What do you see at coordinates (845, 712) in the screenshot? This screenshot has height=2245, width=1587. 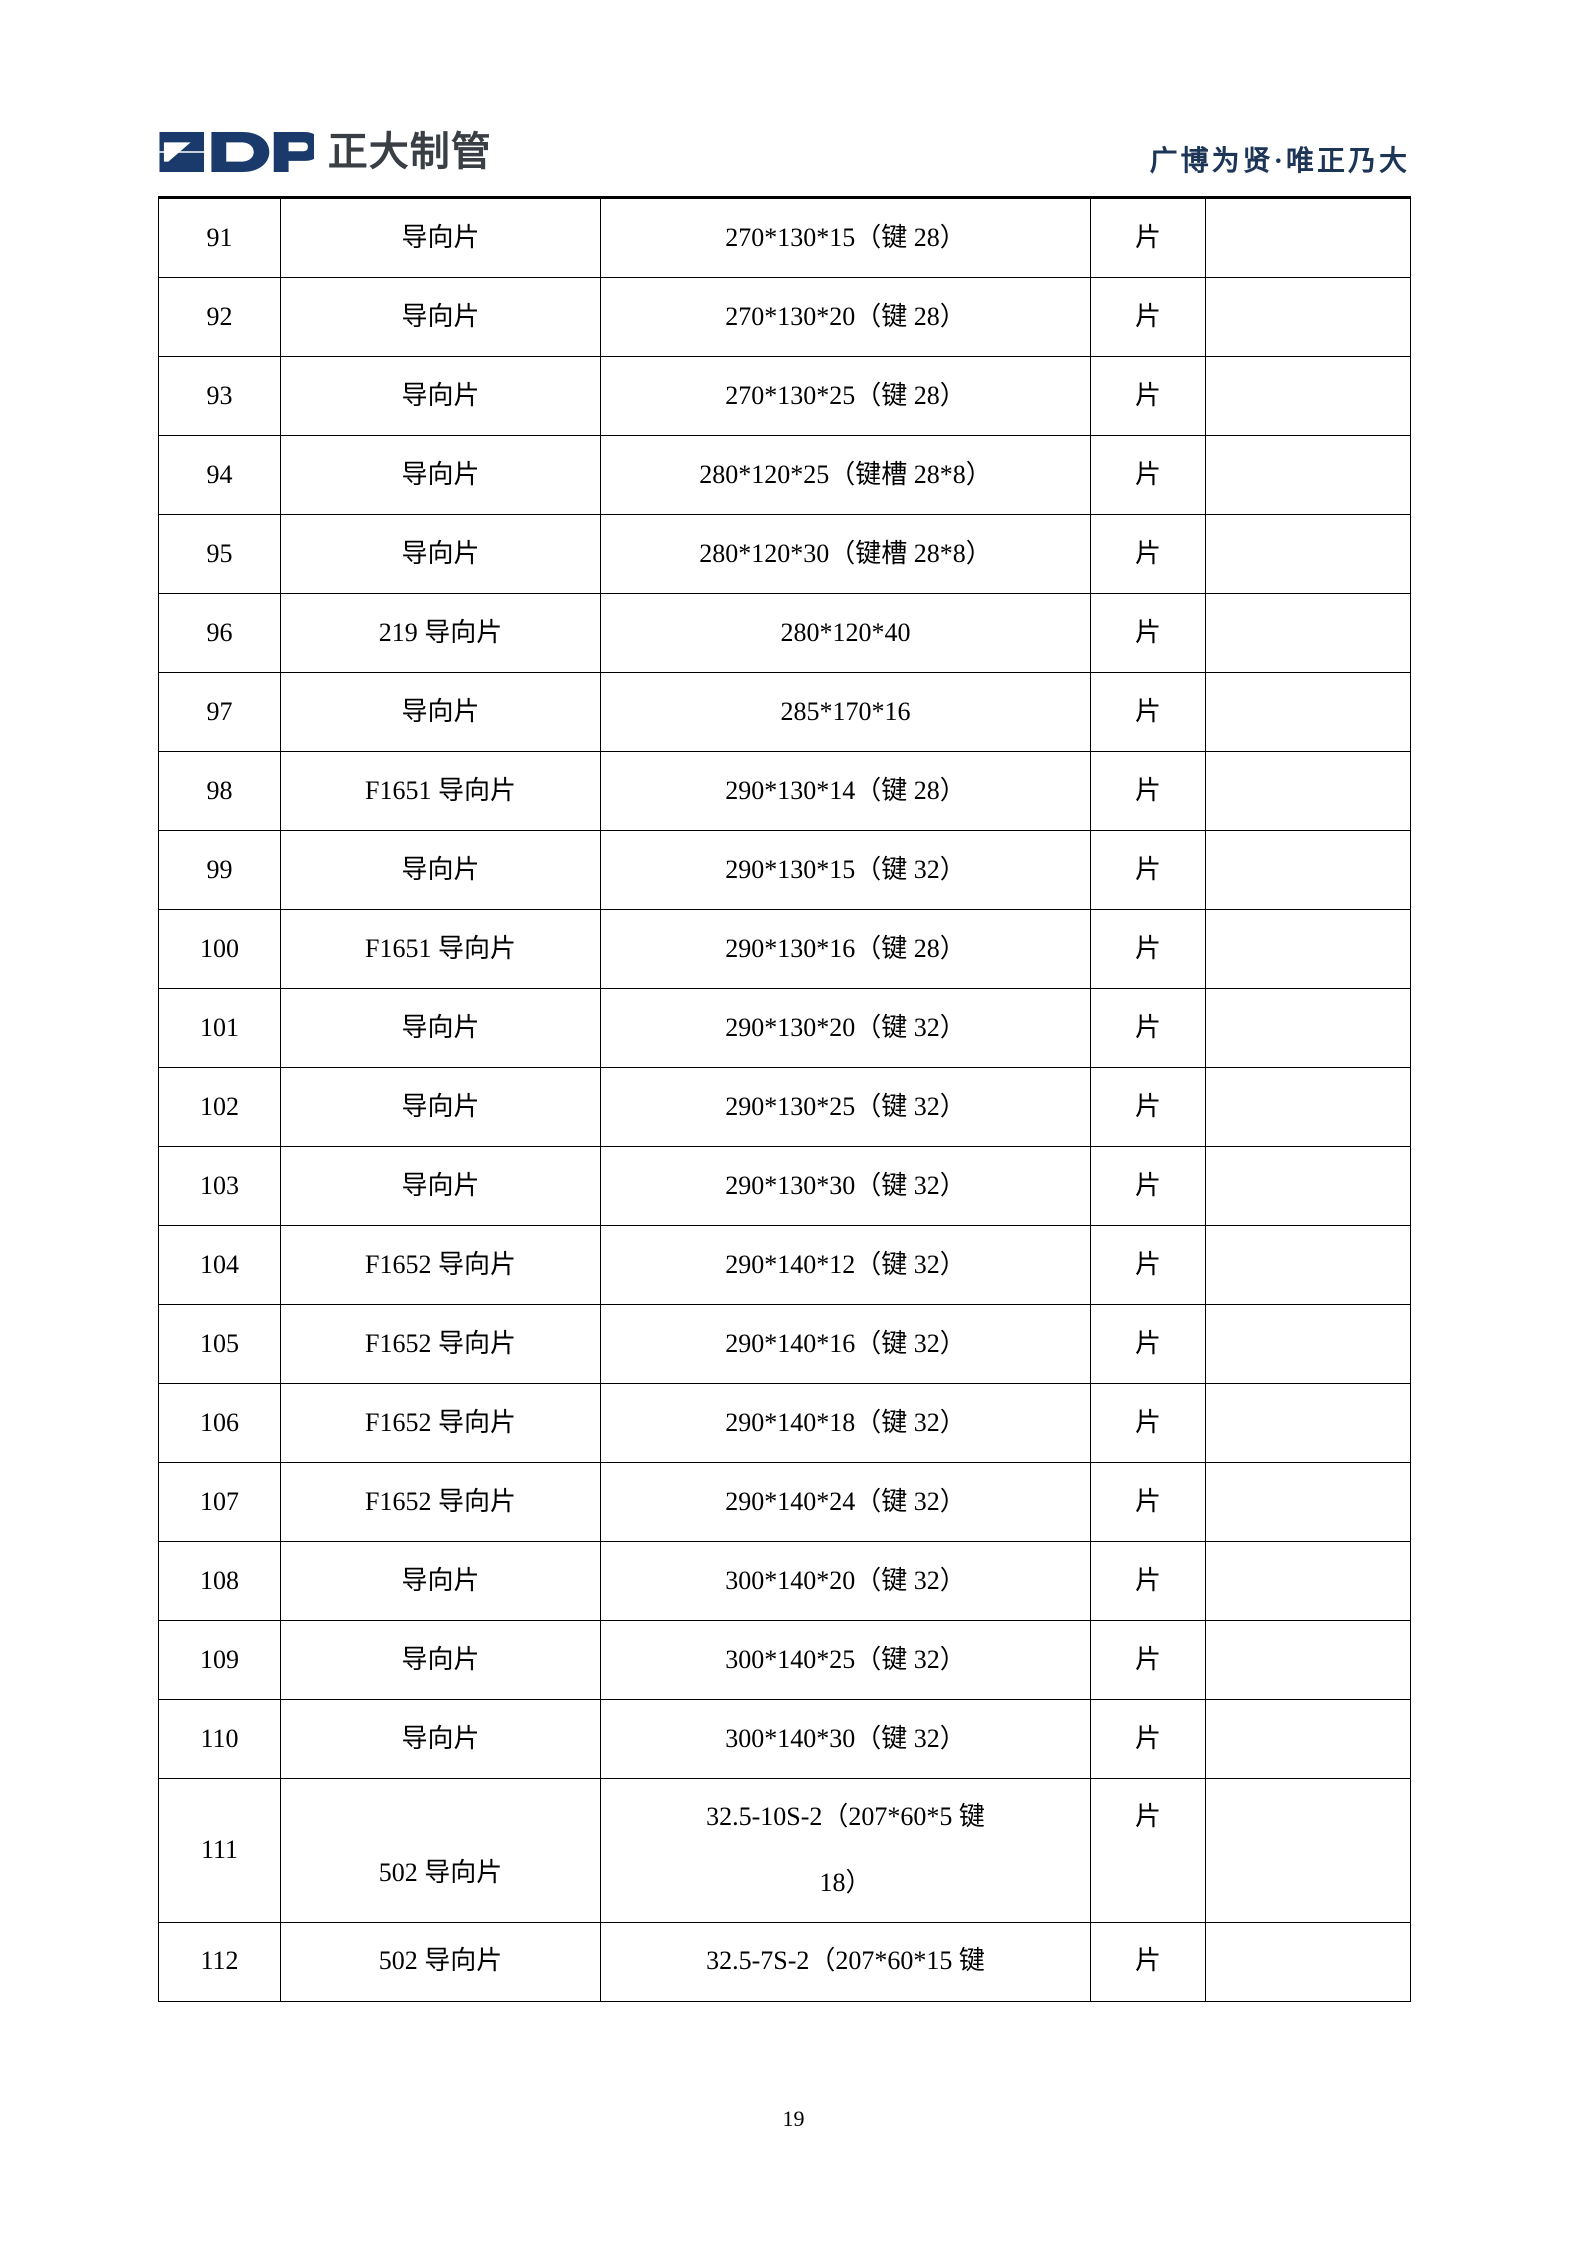 I see `cell-spec: 285*170*16` at bounding box center [845, 712].